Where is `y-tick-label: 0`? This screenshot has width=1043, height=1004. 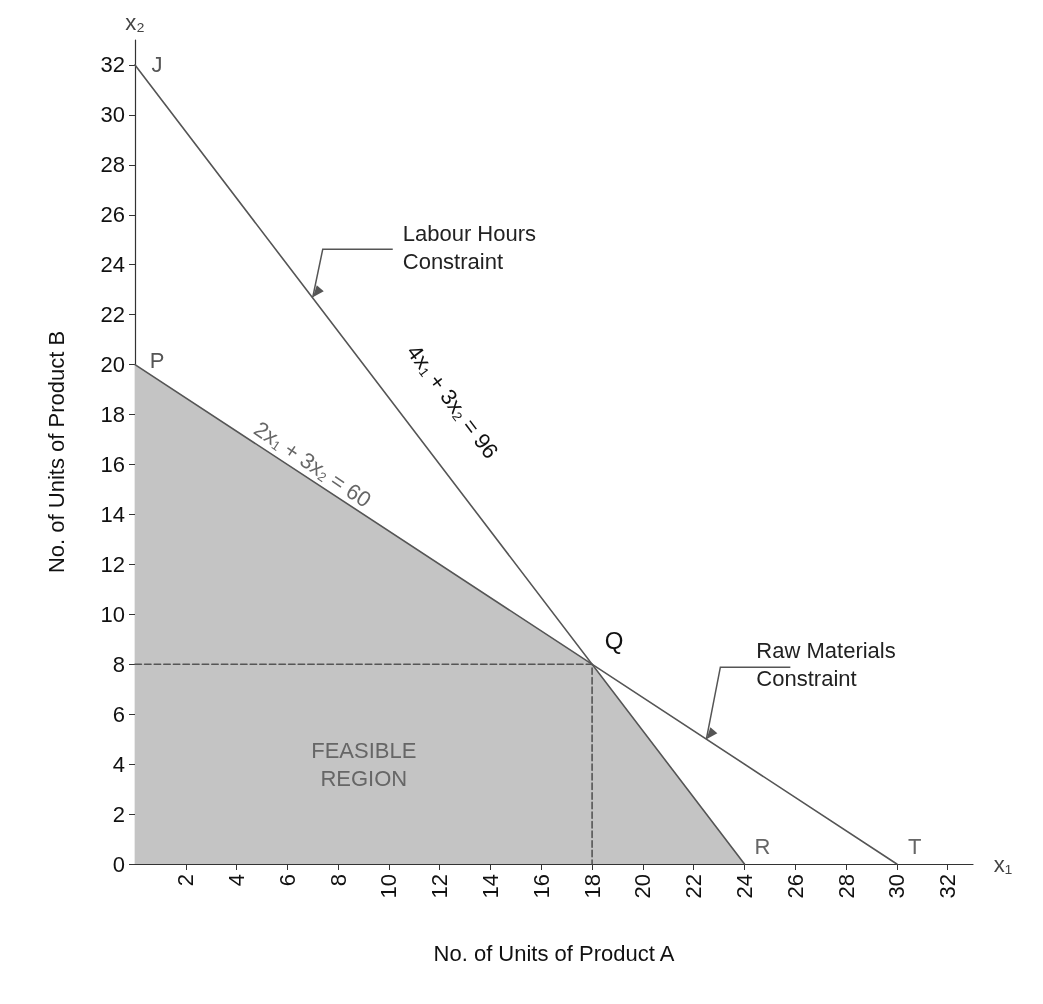 y-tick-label: 0 is located at coordinates (118, 864).